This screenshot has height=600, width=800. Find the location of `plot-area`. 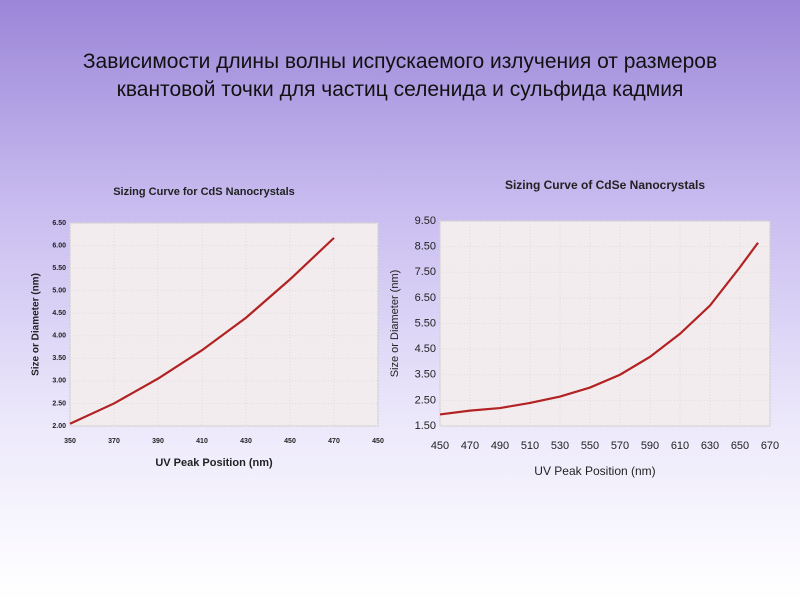

plot-area is located at coordinates (224, 324).